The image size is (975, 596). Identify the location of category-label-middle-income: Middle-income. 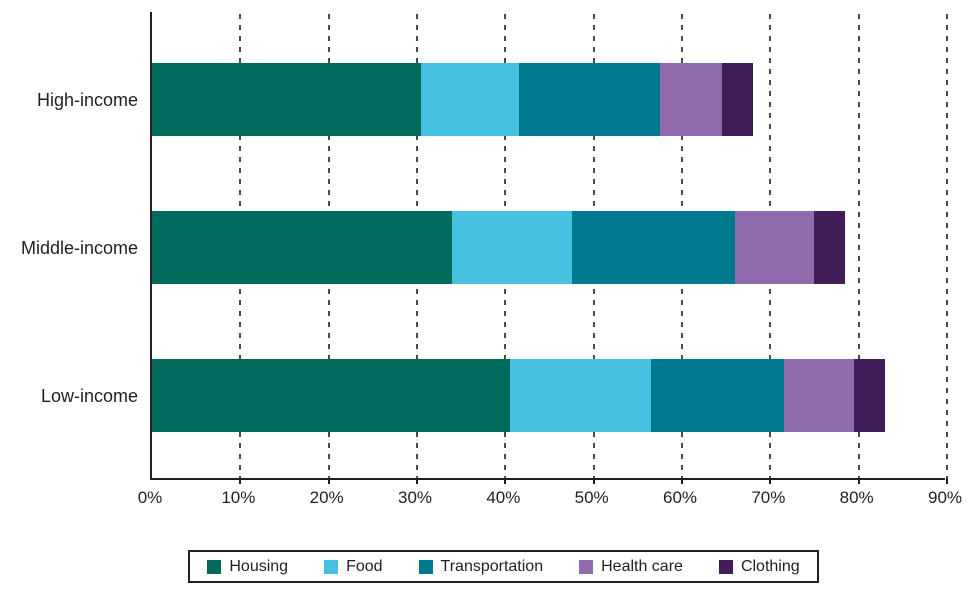
(79, 247).